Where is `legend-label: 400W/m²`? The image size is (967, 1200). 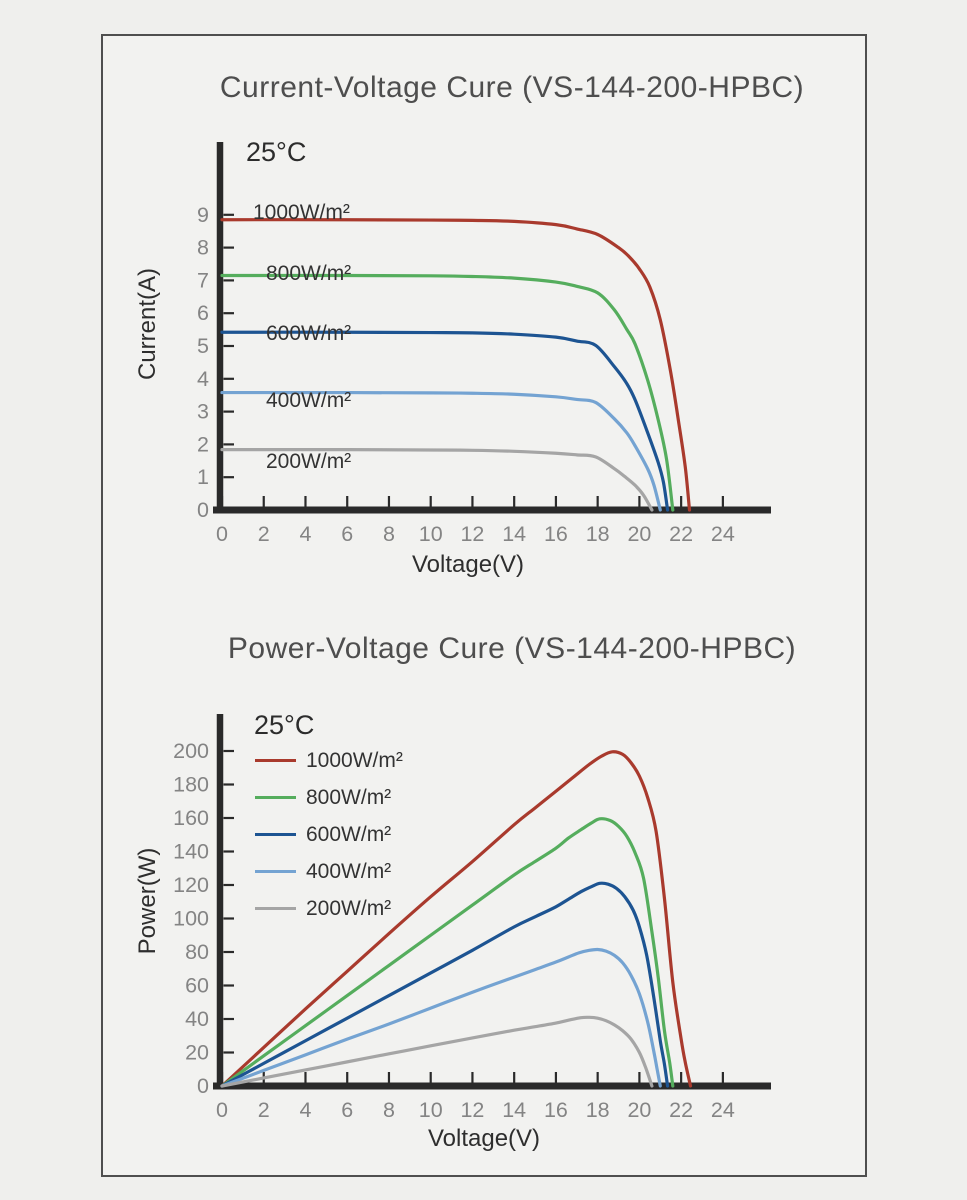 legend-label: 400W/m² is located at coordinates (349, 871).